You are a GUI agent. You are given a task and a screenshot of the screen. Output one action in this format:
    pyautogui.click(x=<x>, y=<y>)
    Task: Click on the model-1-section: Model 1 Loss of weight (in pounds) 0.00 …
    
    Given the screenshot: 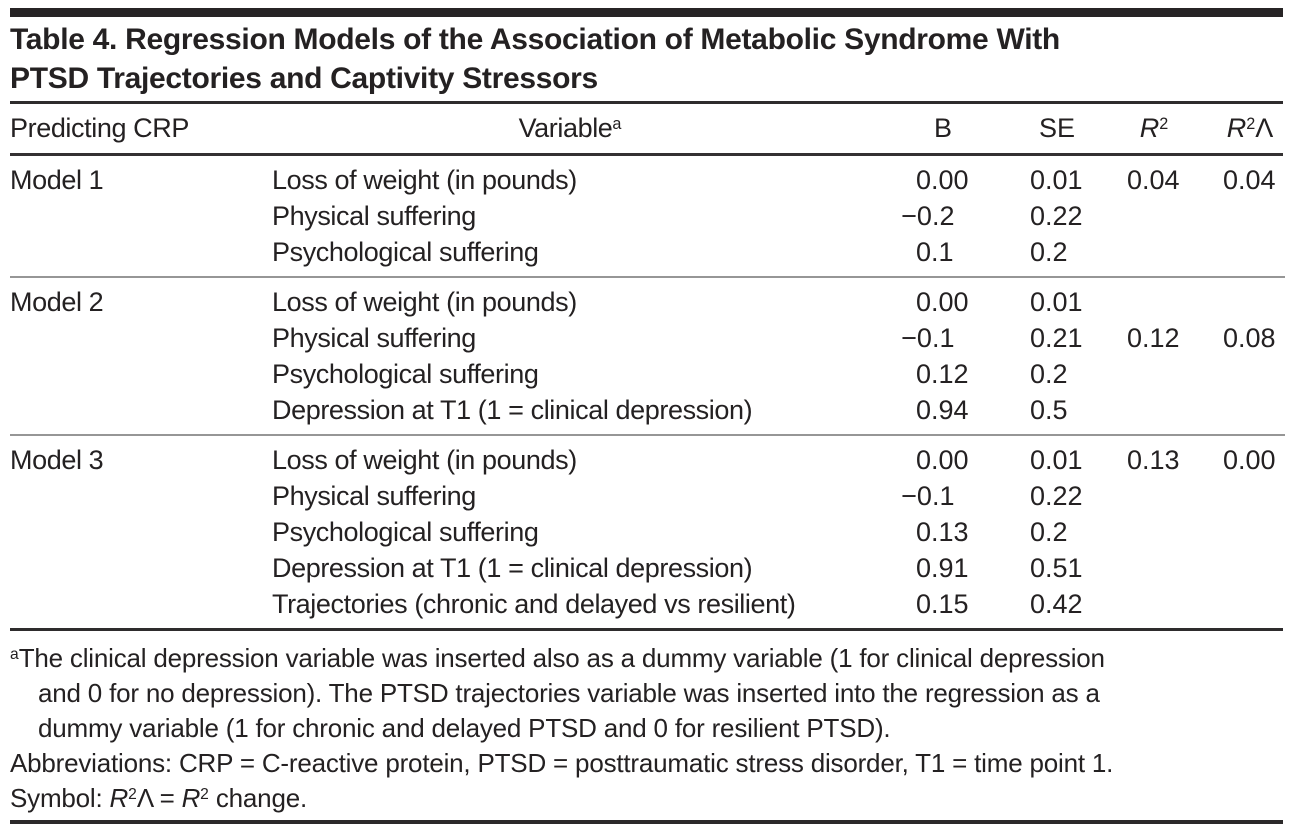 What is the action you would take?
    pyautogui.click(x=647, y=216)
    